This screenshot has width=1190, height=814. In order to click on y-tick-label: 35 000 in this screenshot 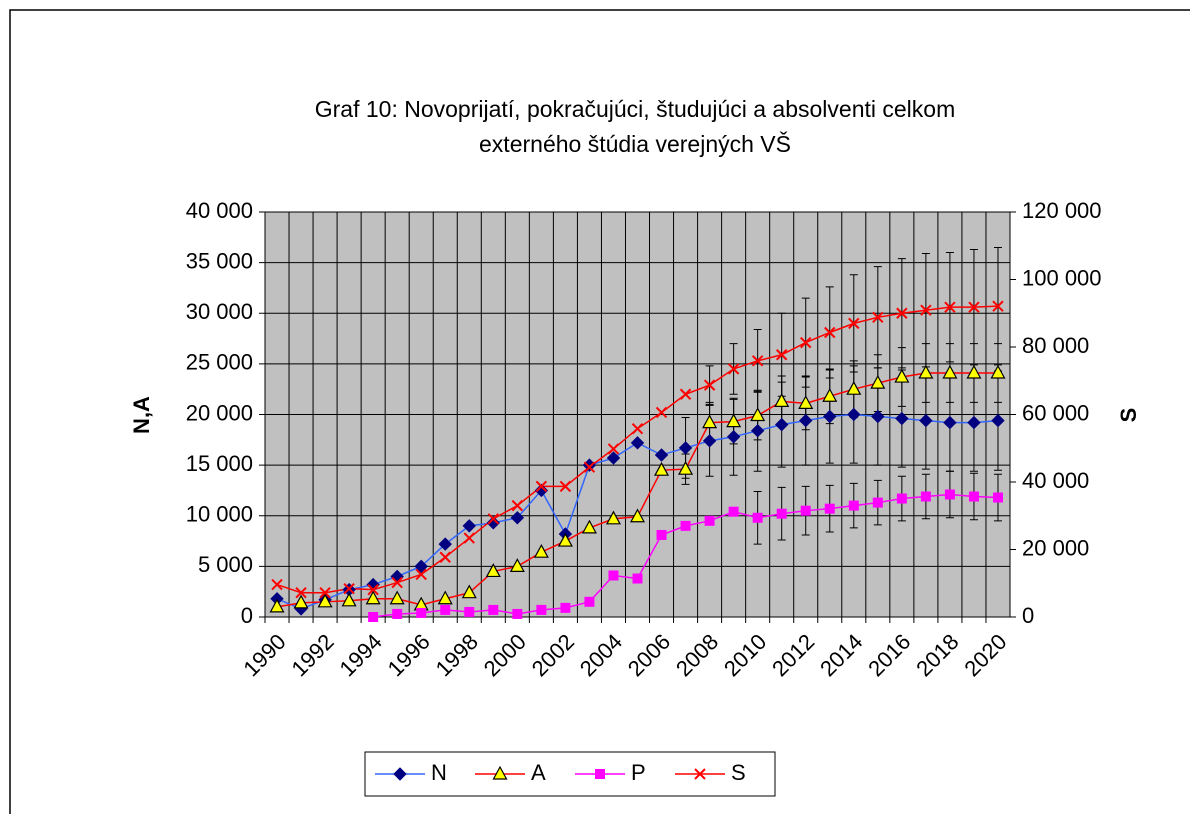, I will do `click(219, 260)`.